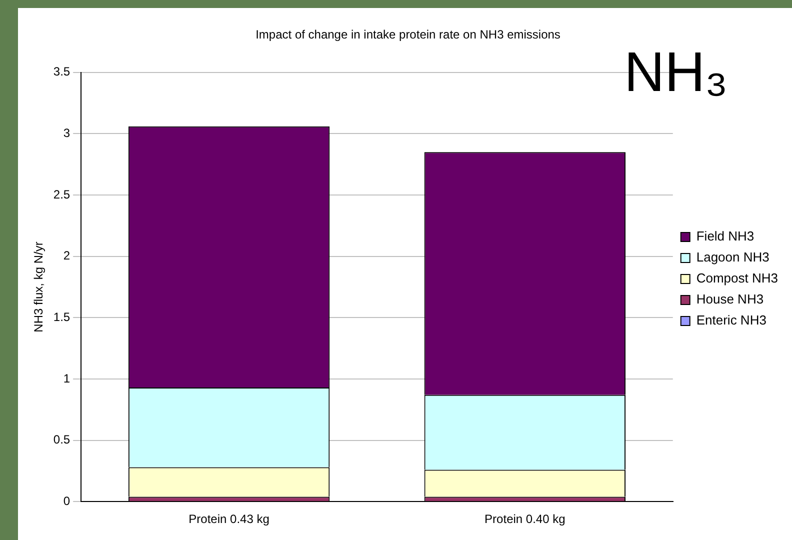  I want to click on legend-label: Compost NH3, so click(737, 278).